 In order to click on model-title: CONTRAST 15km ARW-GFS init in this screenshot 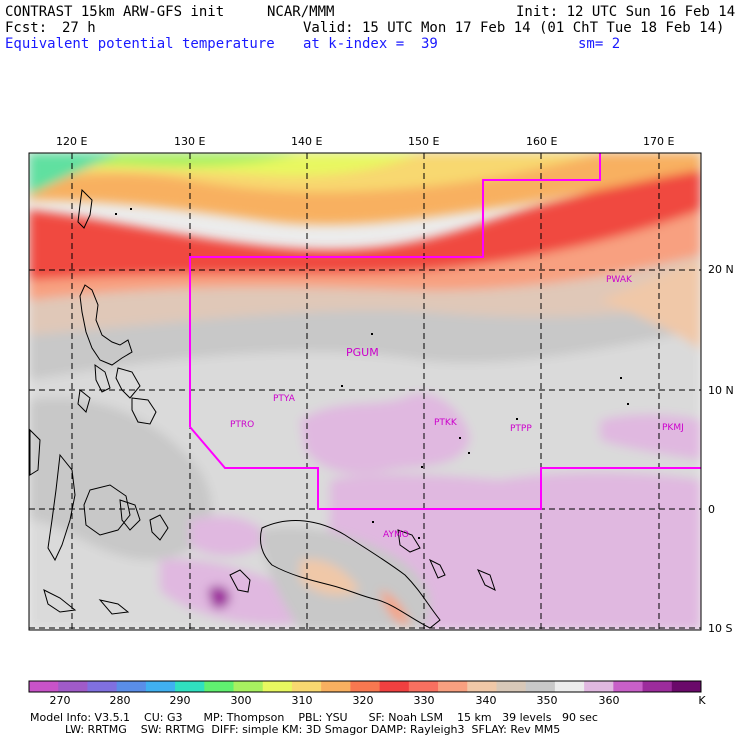, I will do `click(115, 12)`.